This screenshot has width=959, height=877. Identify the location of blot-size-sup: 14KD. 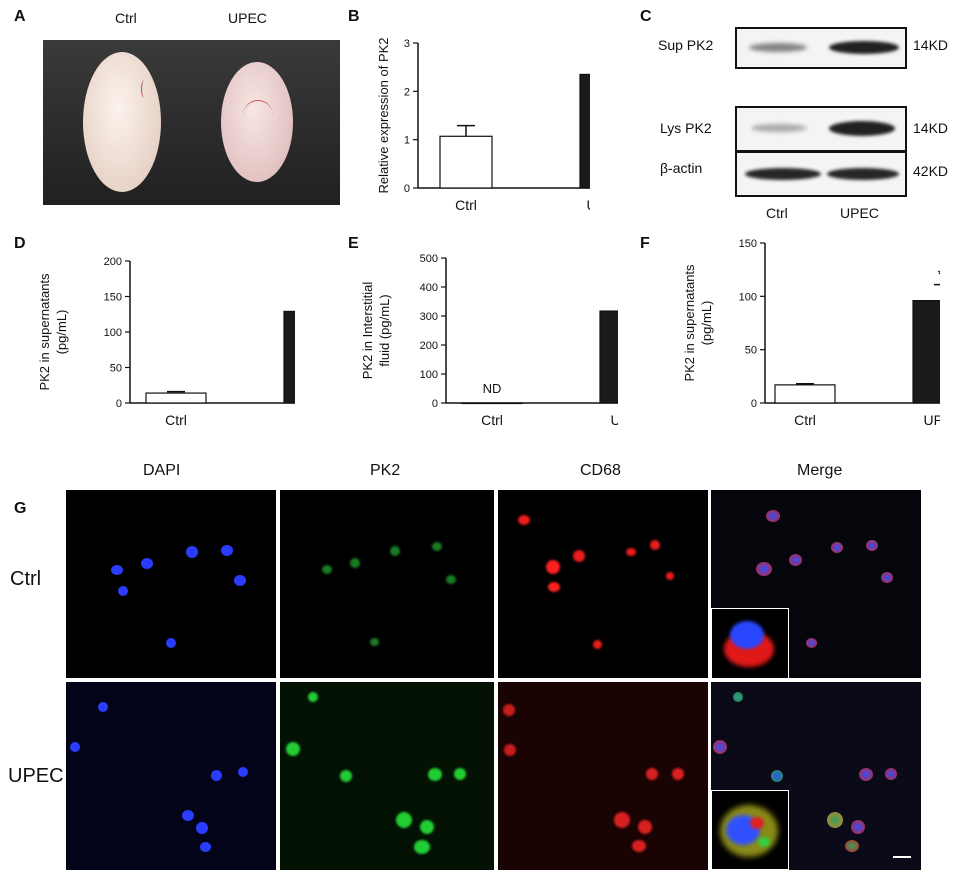
(931, 45).